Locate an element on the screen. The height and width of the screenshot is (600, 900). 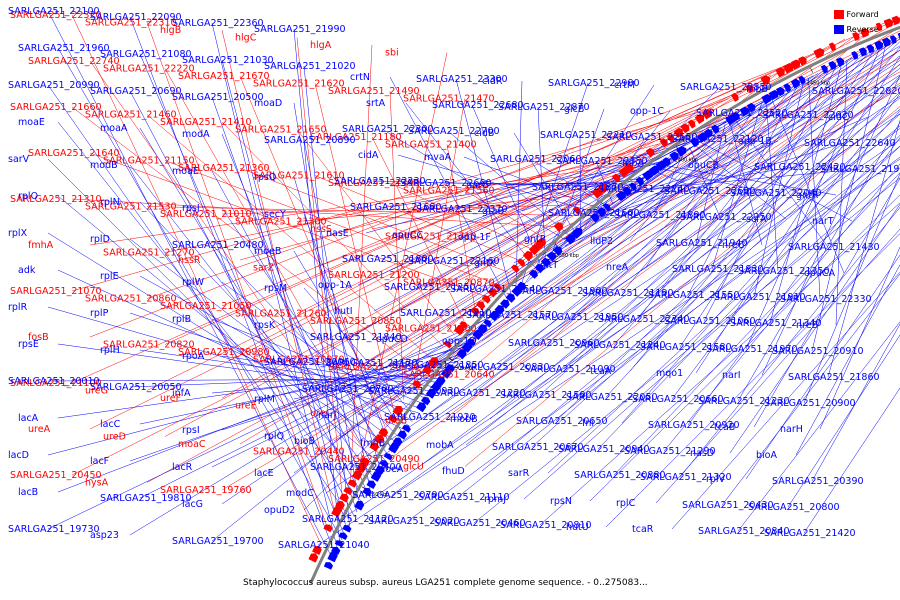
reverse-gene-label: narJ is located at coordinates (327, 415).